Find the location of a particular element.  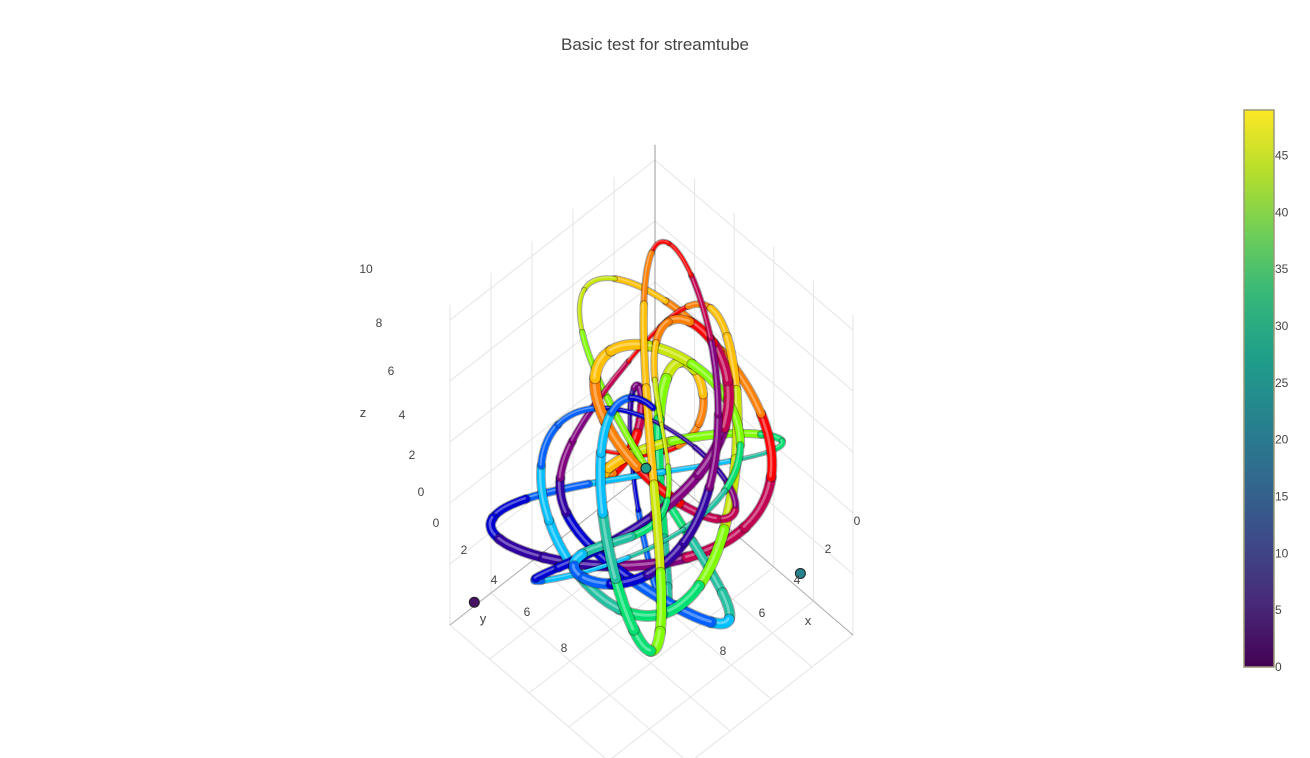

colorbar-tick-label: 20 is located at coordinates (1282, 440).